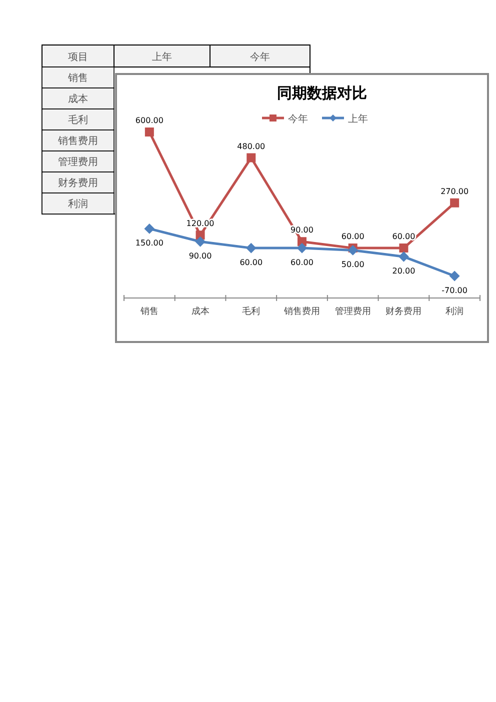 The width and height of the screenshot is (496, 702). I want to click on category-label: 管理费用, so click(78, 162).